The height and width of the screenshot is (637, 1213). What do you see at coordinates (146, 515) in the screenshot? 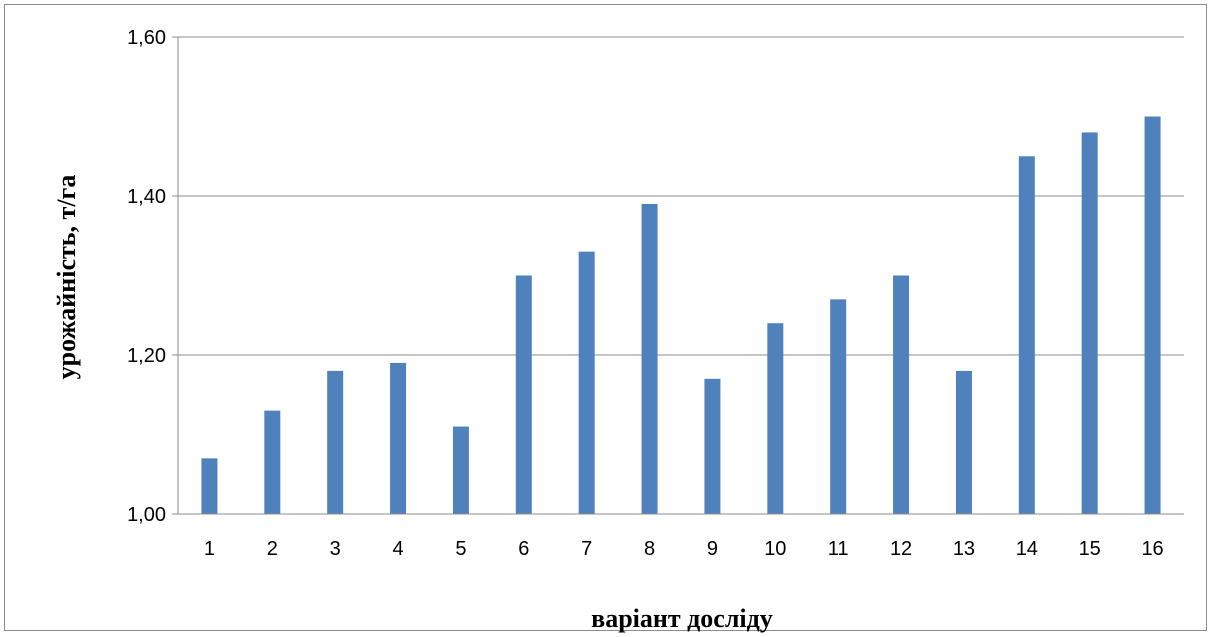
I see `y-tick-label: 1,00` at bounding box center [146, 515].